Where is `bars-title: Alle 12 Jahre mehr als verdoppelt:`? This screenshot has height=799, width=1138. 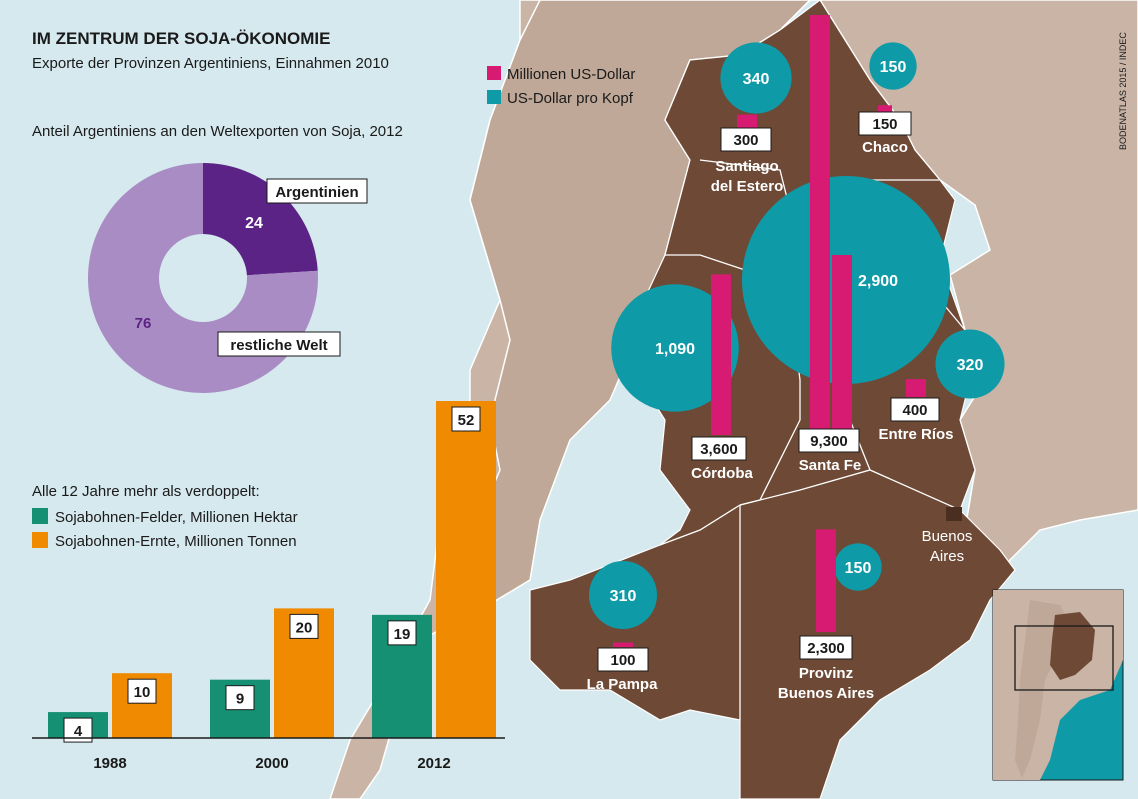
bars-title: Alle 12 Jahre mehr als verdoppelt: is located at coordinates (146, 491).